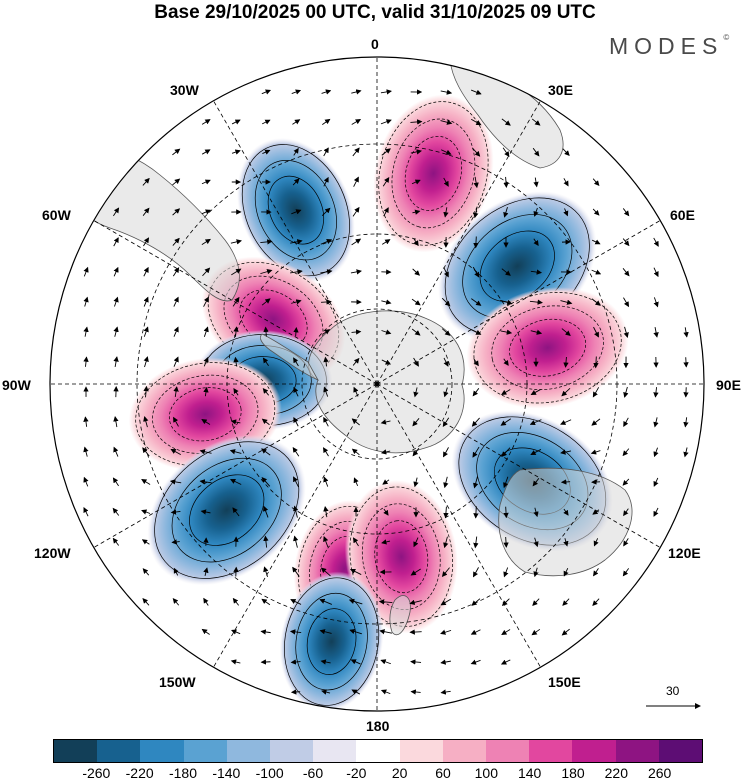  I want to click on positive-anomaly-center, so click(433, 173).